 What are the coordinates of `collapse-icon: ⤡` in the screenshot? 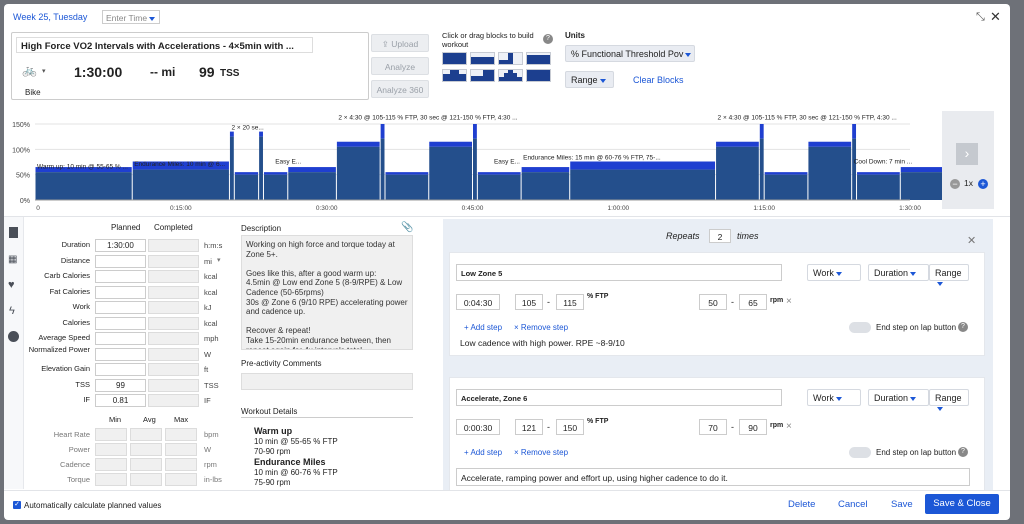 It's located at (980, 17).